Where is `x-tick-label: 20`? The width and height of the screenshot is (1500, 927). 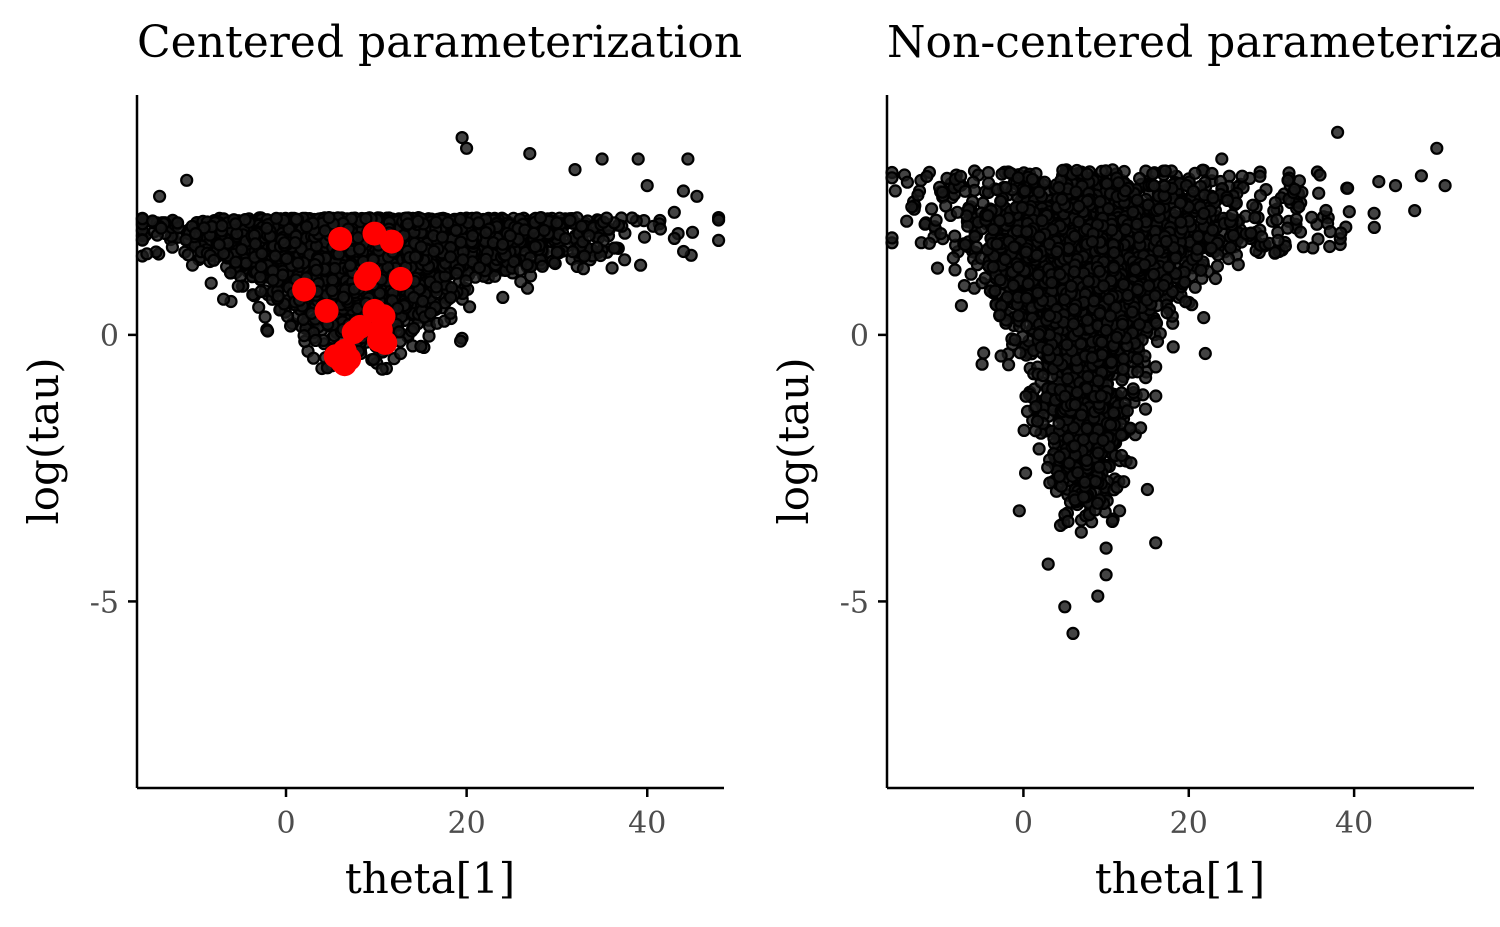 x-tick-label: 20 is located at coordinates (467, 823).